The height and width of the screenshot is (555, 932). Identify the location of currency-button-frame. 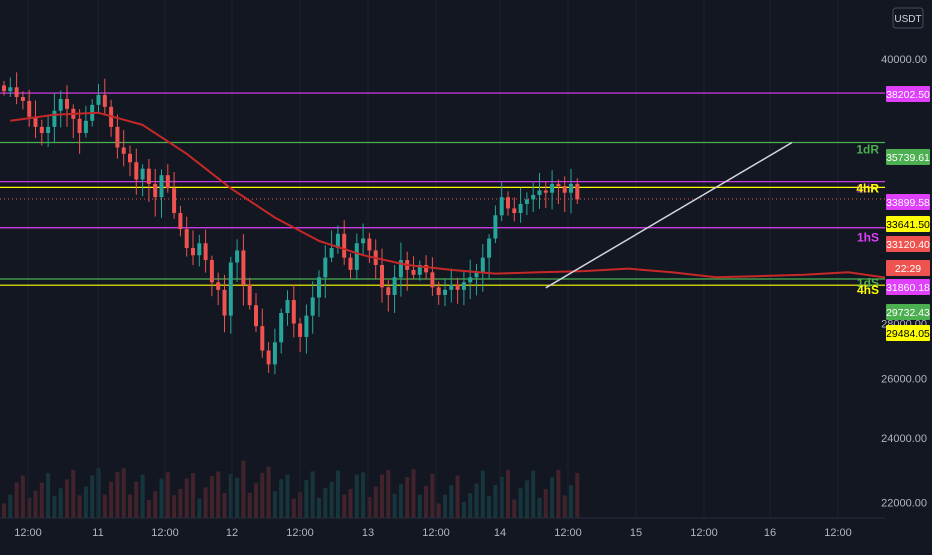
(908, 18).